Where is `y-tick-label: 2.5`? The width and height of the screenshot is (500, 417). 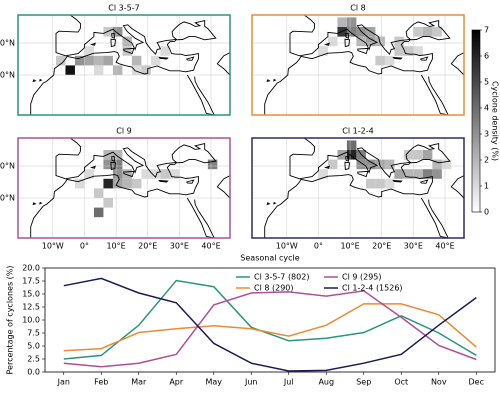 y-tick-label: 2.5 is located at coordinates (33, 359).